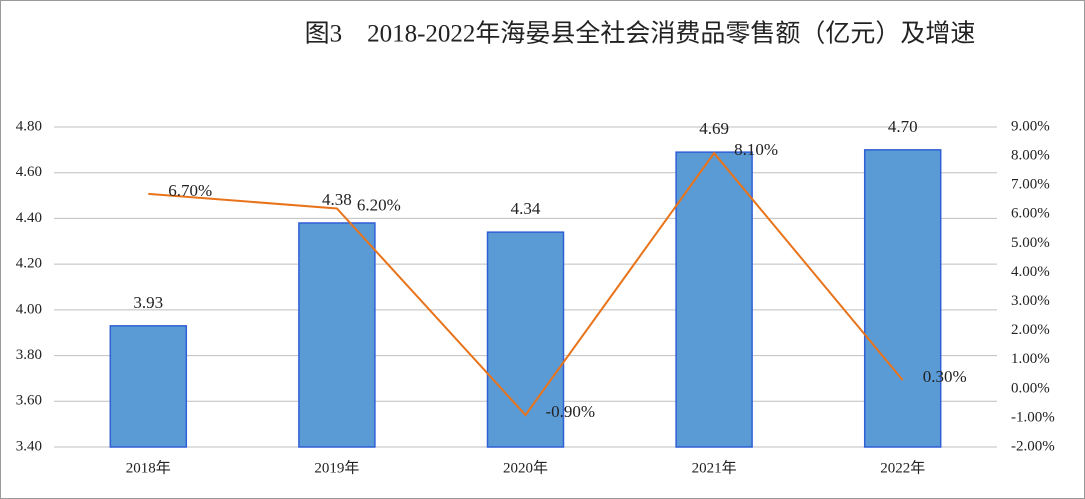  I want to click on bar-value-label: 4.34, so click(526, 208).